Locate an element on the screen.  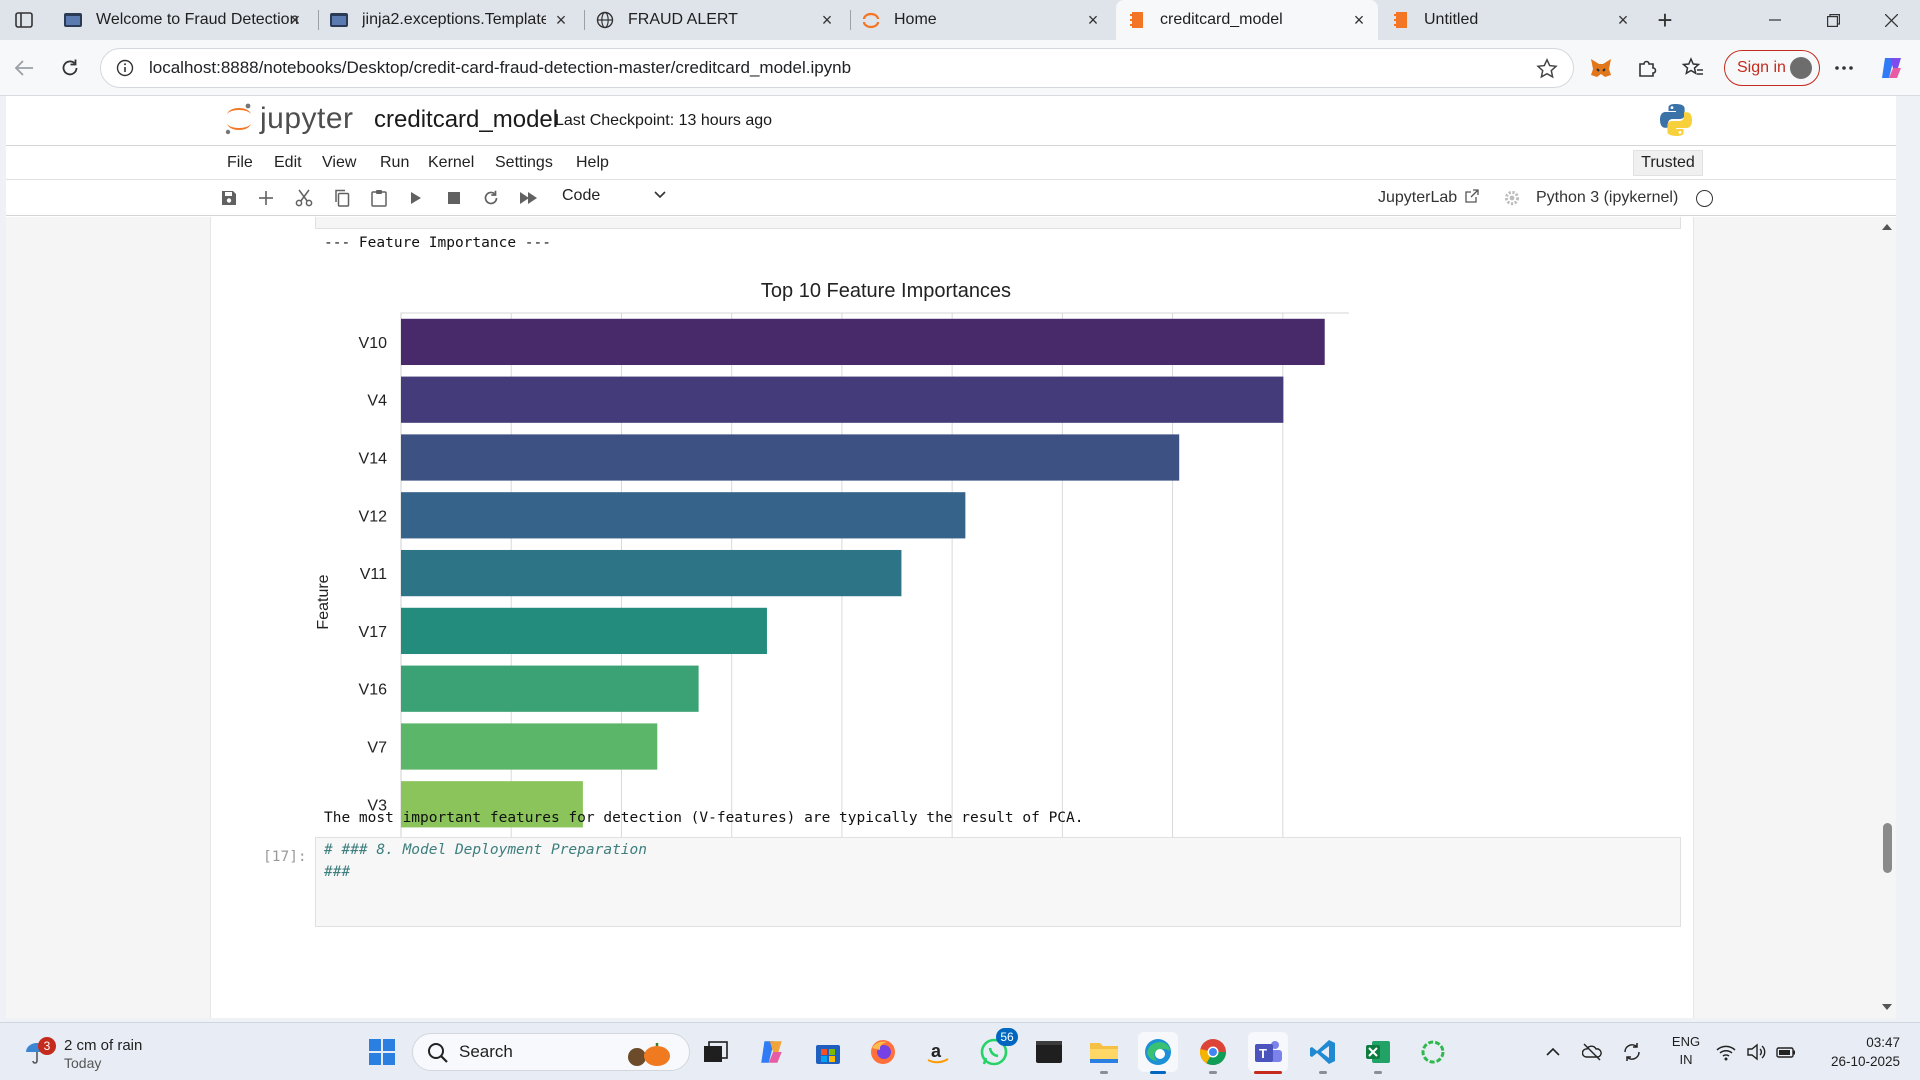
menu-run: Run is located at coordinates (395, 162).